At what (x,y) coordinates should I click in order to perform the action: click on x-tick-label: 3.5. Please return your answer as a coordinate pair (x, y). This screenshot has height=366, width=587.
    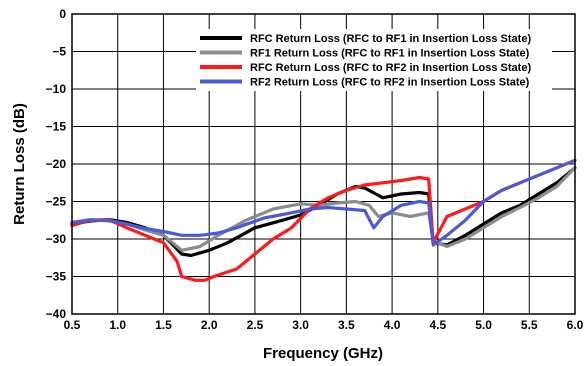
    Looking at the image, I should click on (346, 325).